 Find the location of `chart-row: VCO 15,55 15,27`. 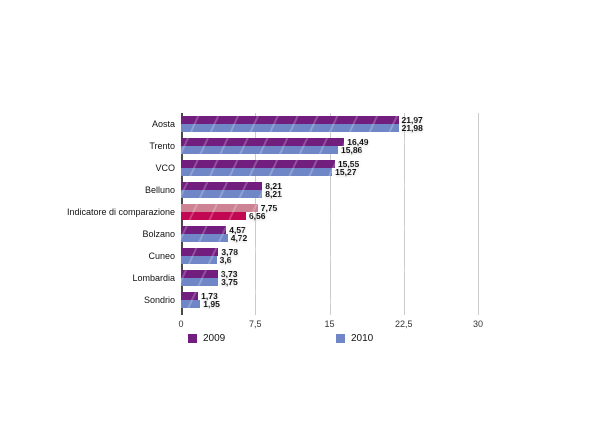

chart-row: VCO 15,55 15,27 is located at coordinates (316, 168).